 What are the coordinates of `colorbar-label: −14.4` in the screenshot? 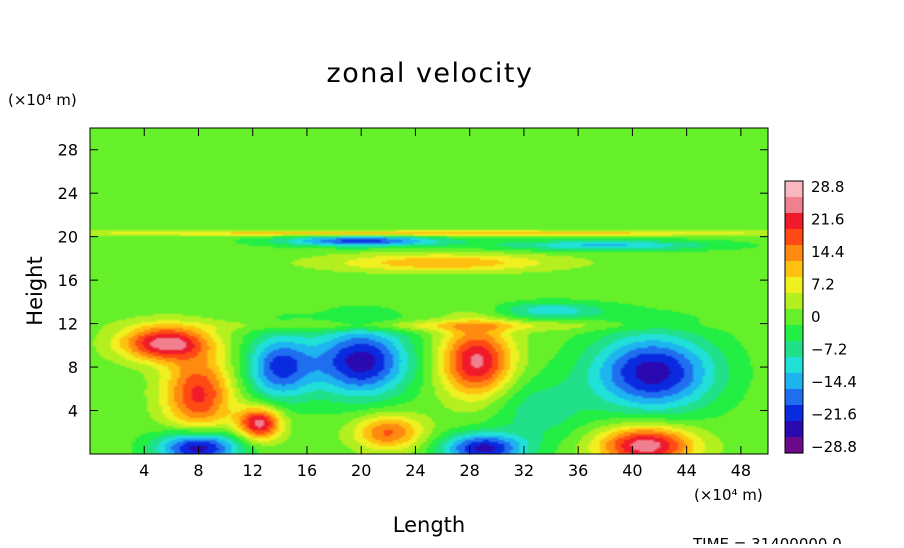 It's located at (834, 382).